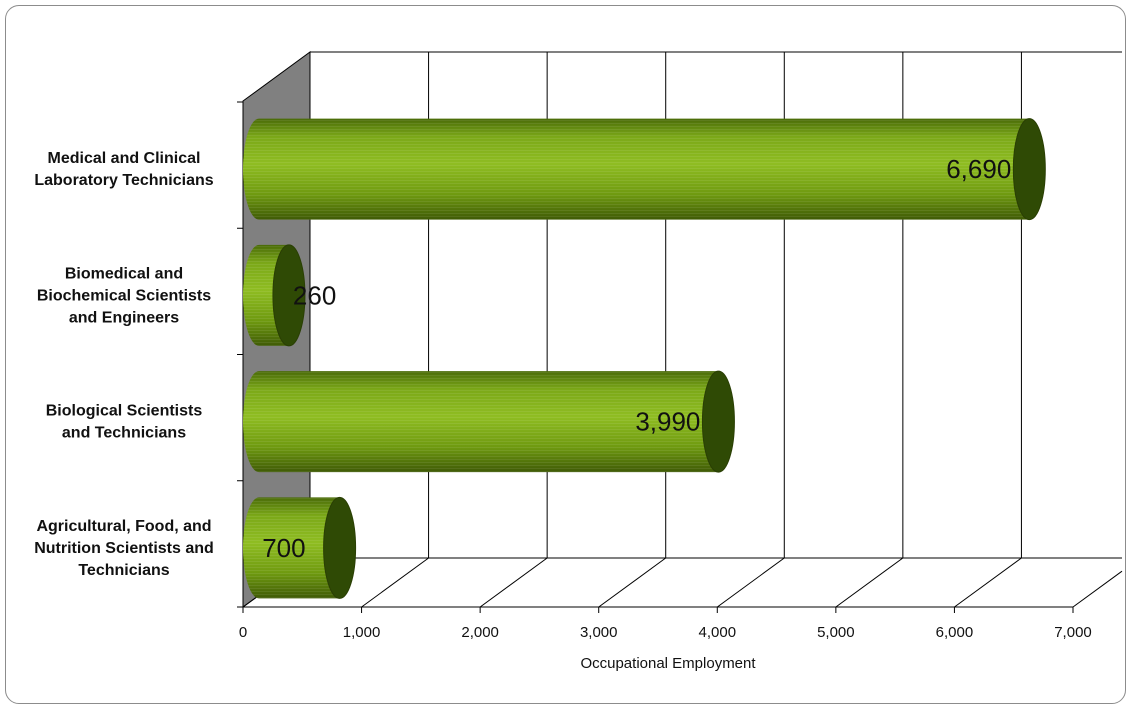 This screenshot has height=711, width=1133. Describe the element at coordinates (718, 632) in the screenshot. I see `x-tick-label: 4,000` at that location.